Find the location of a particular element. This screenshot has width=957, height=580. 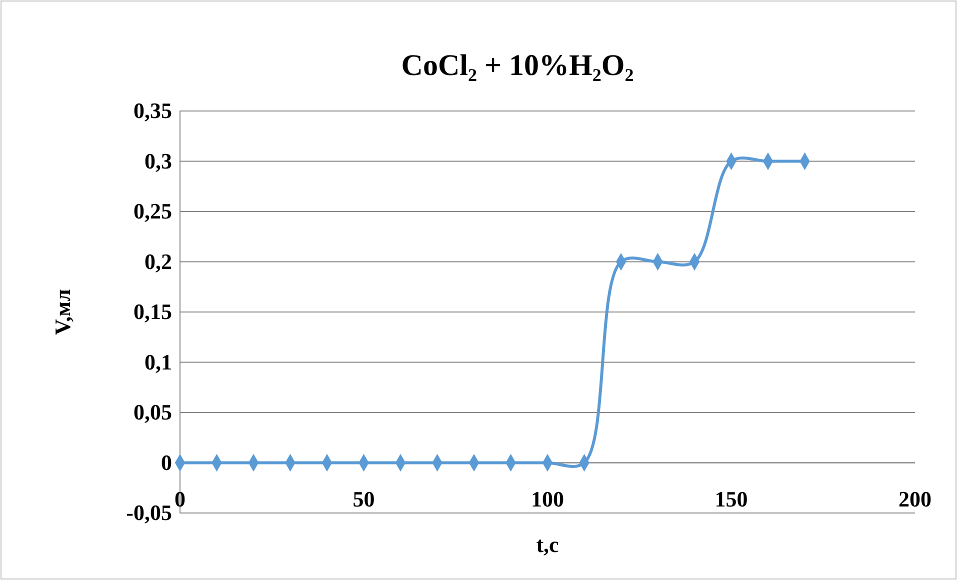

x-tick-label: 50 is located at coordinates (363, 499).